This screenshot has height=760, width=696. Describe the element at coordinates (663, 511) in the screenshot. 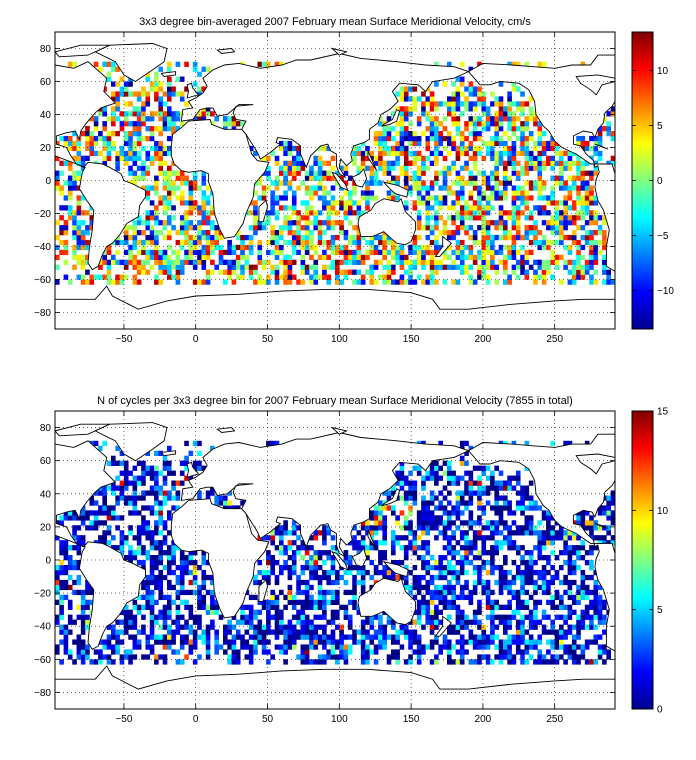

I see `colorbar-tick-label: 10` at that location.